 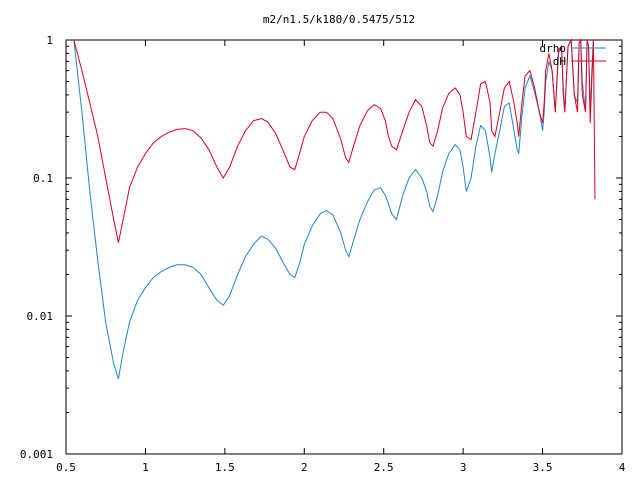 I want to click on x-tick-label: 1, so click(x=145, y=467).